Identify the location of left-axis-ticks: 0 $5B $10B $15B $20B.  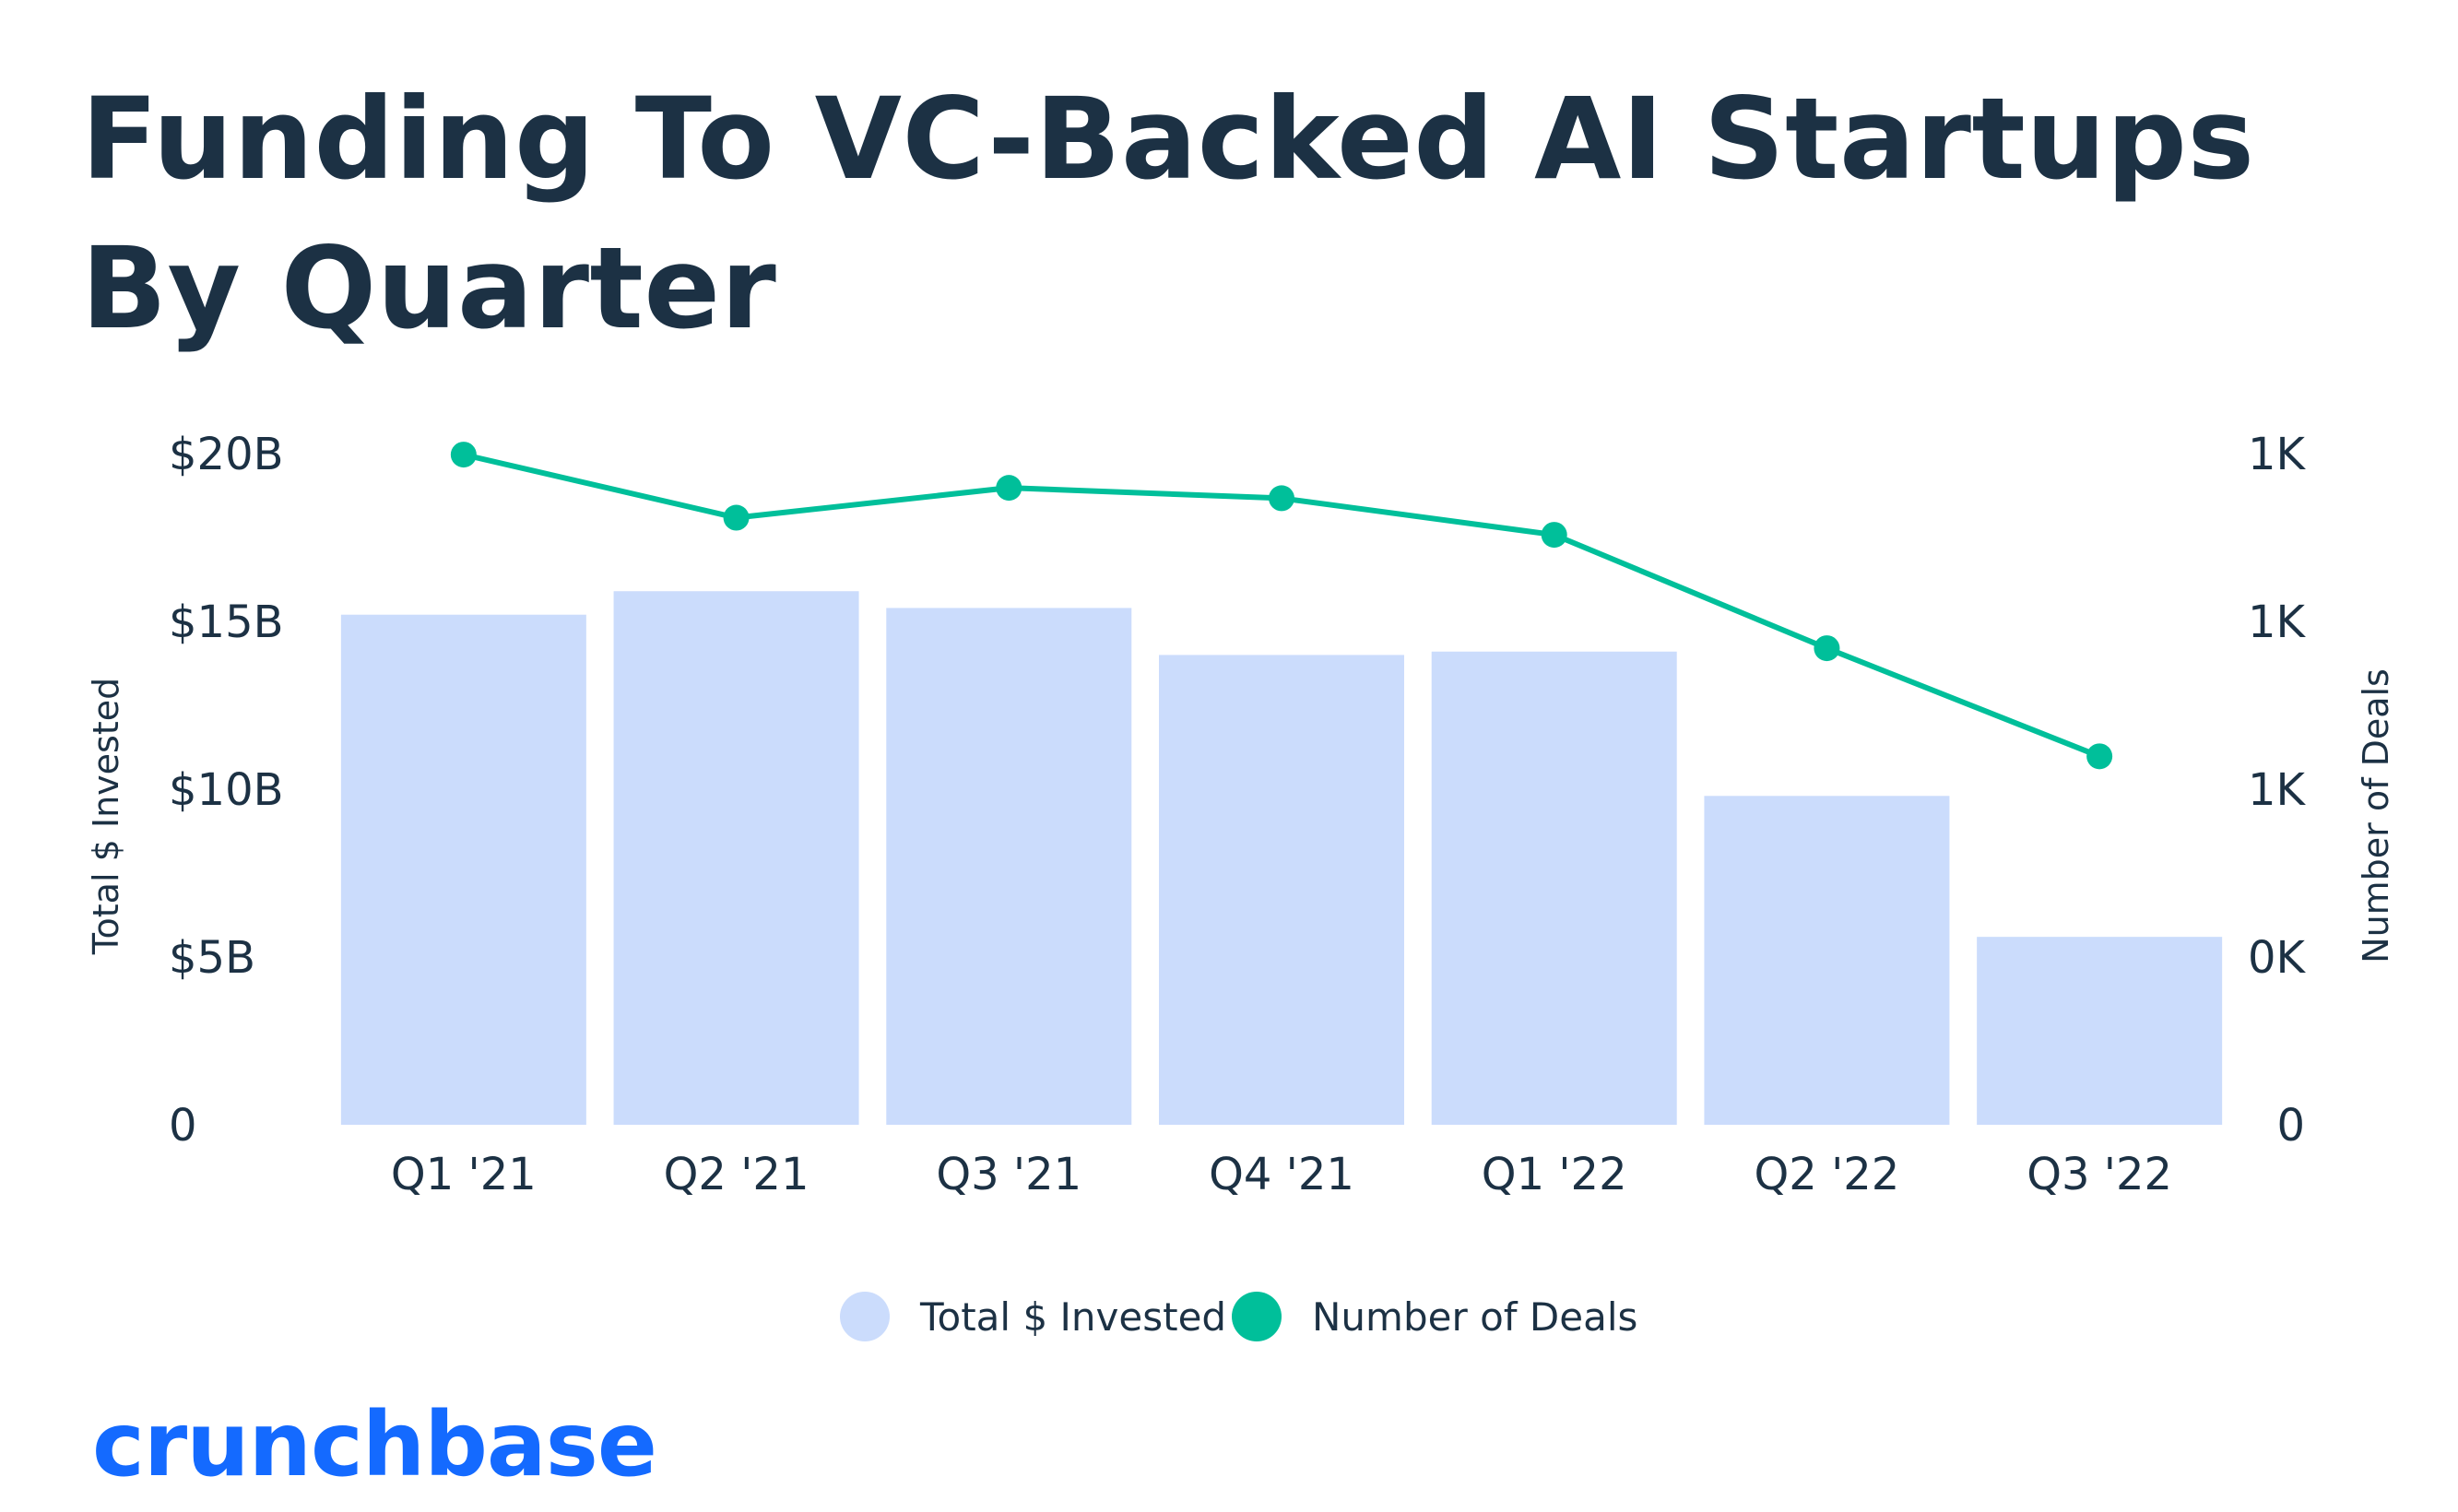
(226, 790).